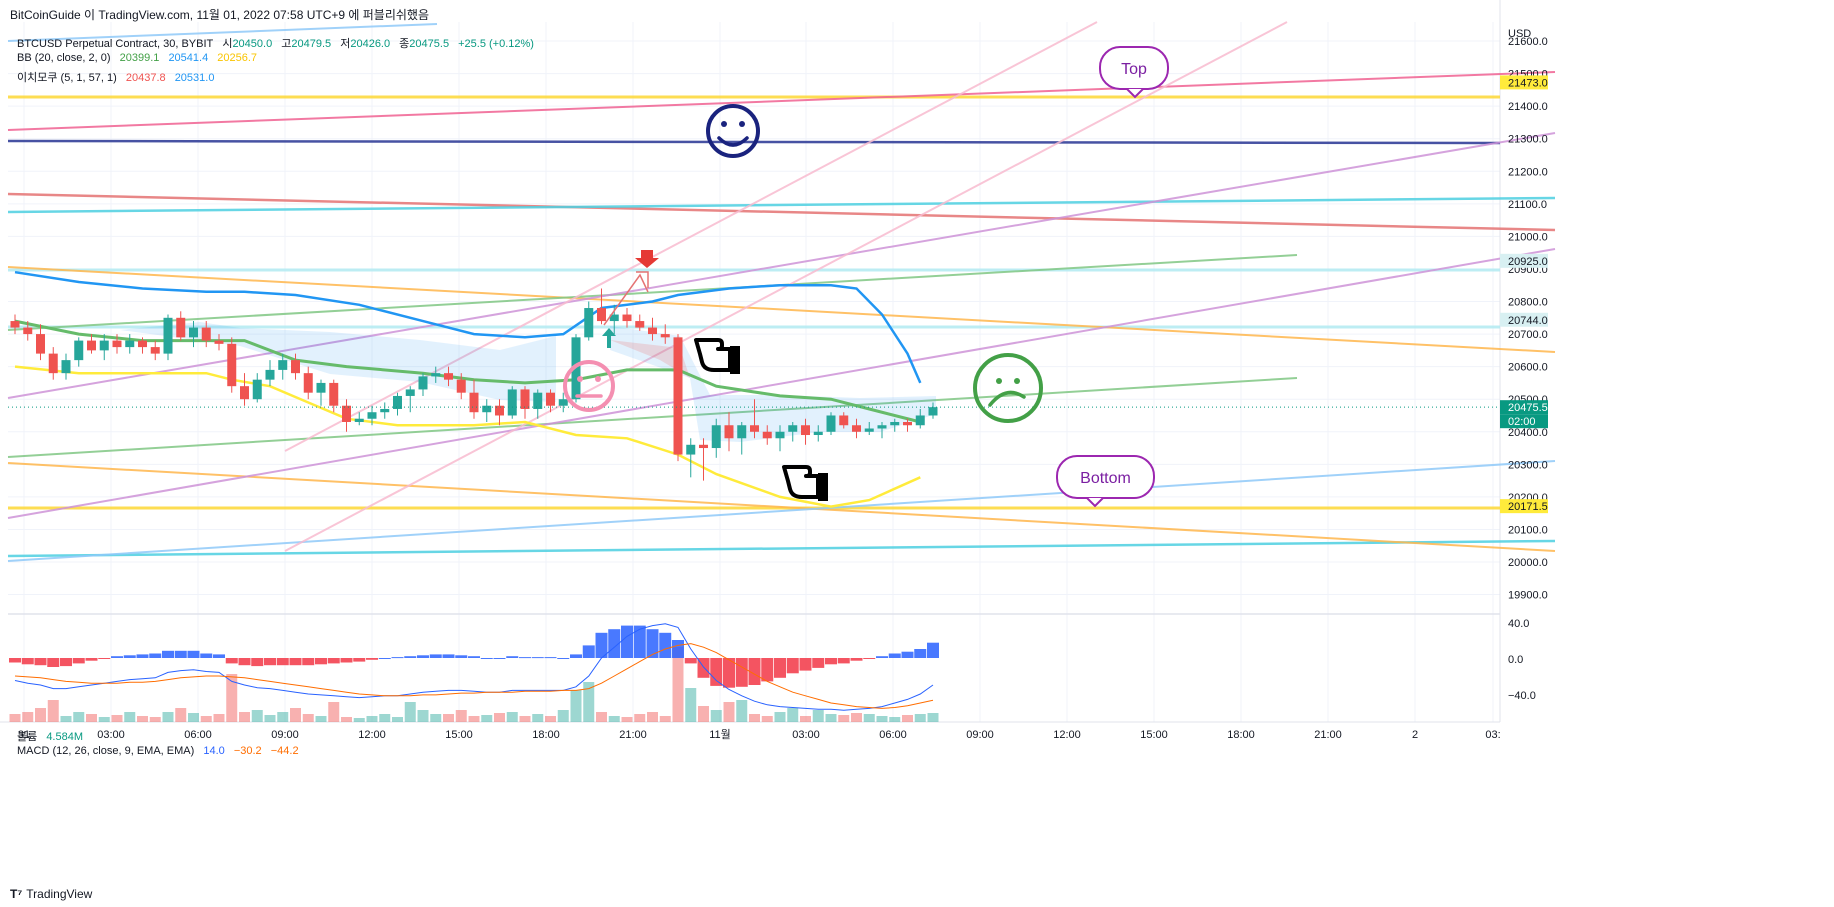 This screenshot has width=1834, height=907. What do you see at coordinates (115, 44) in the screenshot?
I see `symbol-title: BTCUSD Perpetual Contract, 30, BYBIT` at bounding box center [115, 44].